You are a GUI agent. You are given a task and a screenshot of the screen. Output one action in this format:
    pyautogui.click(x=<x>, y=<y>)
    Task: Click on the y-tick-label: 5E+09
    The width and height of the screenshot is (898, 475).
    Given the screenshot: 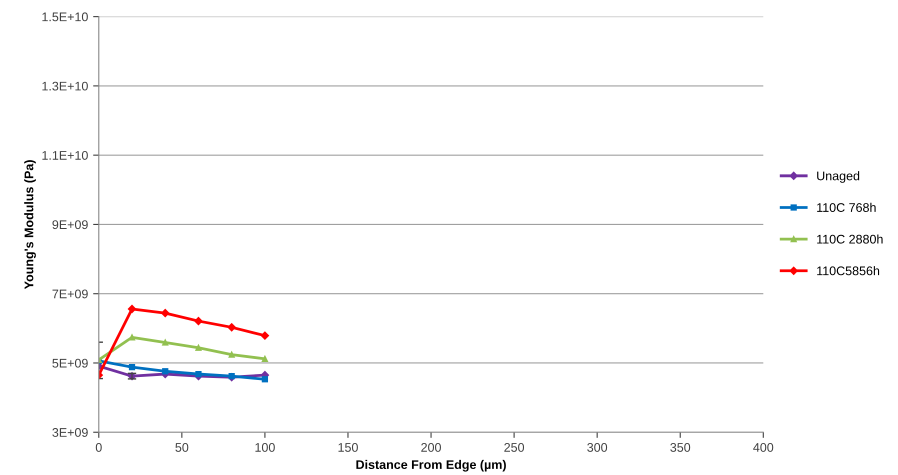 What is the action you would take?
    pyautogui.click(x=70, y=363)
    